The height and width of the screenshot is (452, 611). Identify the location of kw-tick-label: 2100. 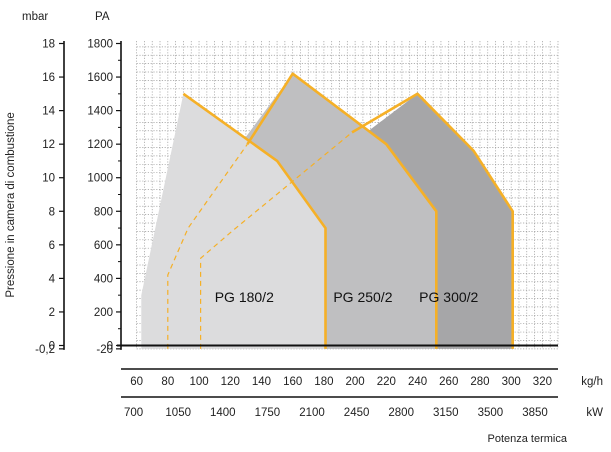
(312, 413).